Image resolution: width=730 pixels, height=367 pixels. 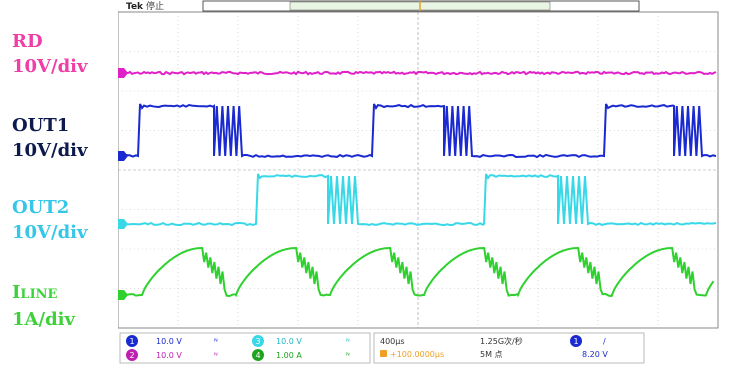 I want to click on out1-label: OUT1 10V/div, so click(x=49, y=138).